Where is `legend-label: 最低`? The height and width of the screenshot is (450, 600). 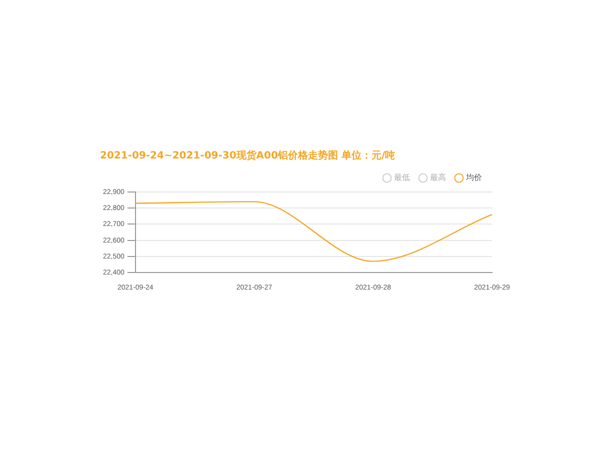 legend-label: 最低 is located at coordinates (402, 177).